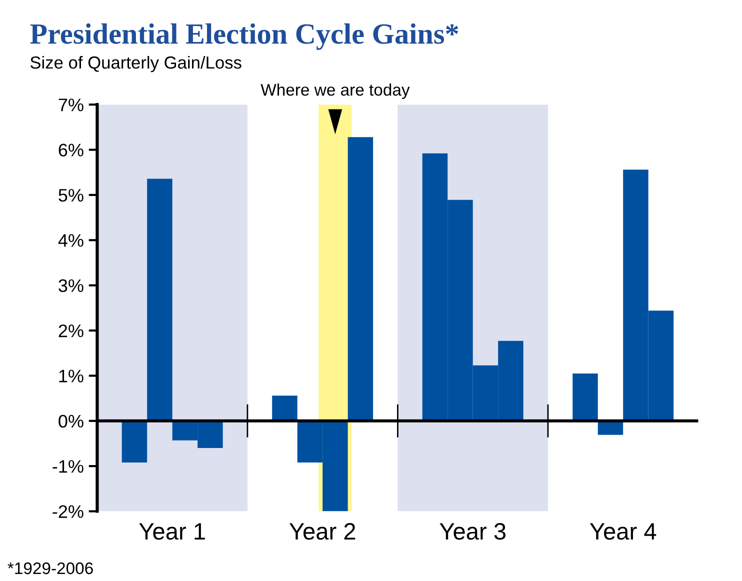  Describe the element at coordinates (71, 285) in the screenshot. I see `y-tick-label: 3%` at that location.